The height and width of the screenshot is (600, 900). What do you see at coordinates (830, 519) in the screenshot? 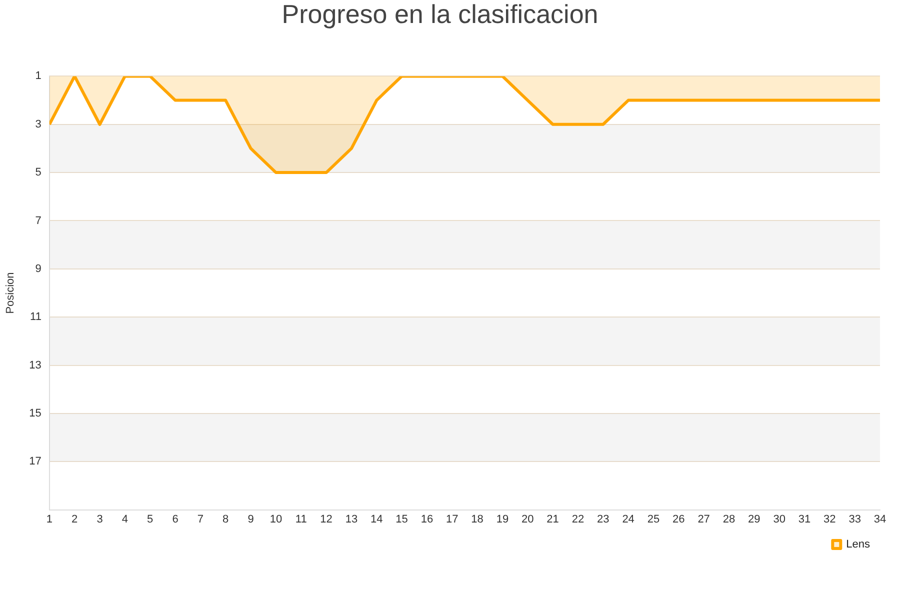
I see `x-tick-label: 32` at bounding box center [830, 519].